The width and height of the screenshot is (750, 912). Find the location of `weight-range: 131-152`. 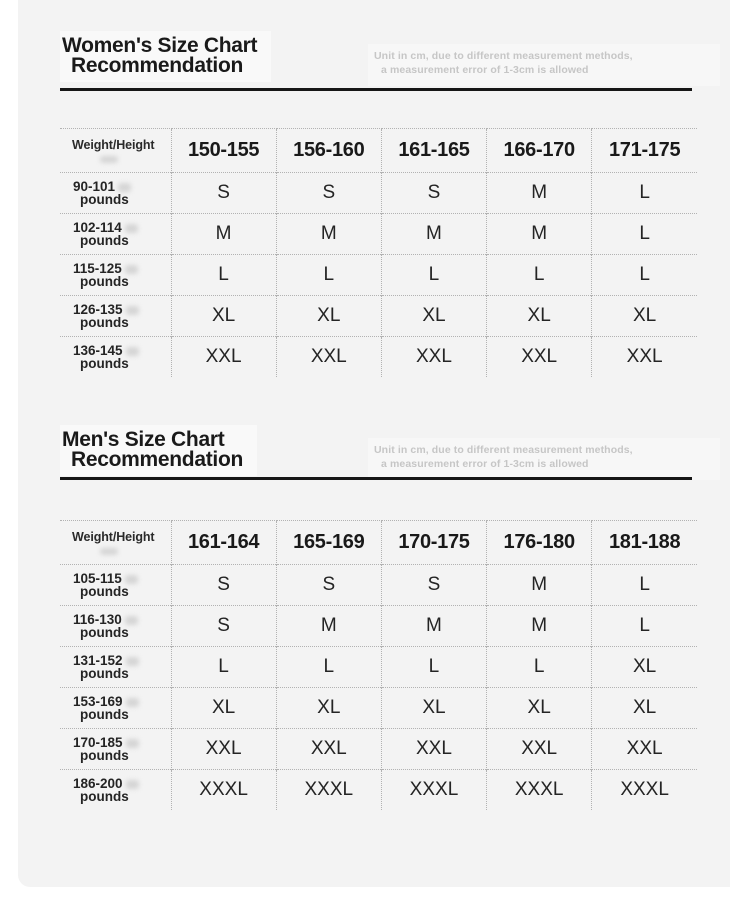

weight-range: 131-152 is located at coordinates (98, 660).